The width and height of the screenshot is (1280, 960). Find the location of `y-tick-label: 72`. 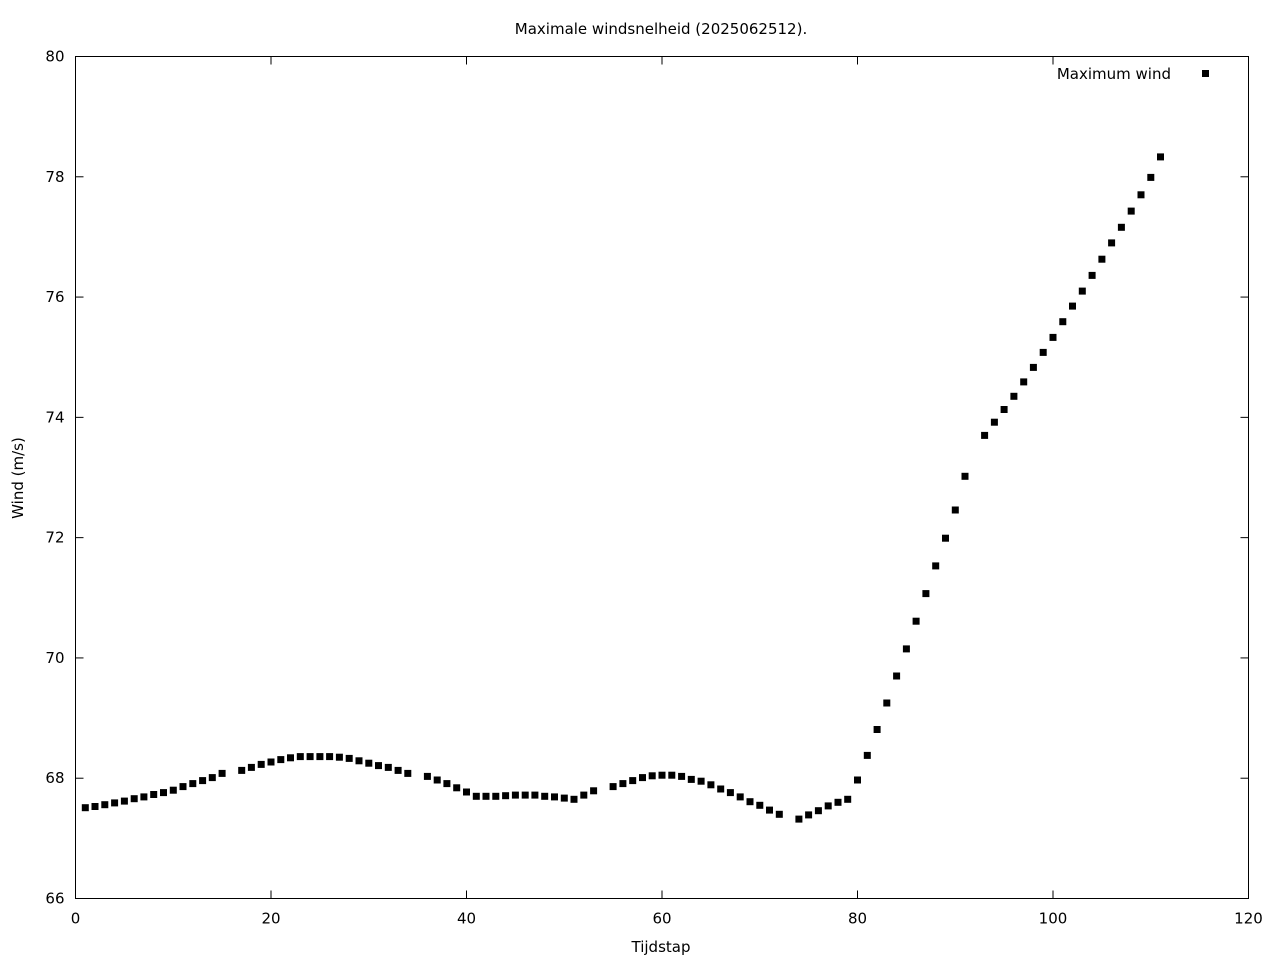

y-tick-label: 72 is located at coordinates (54, 538).